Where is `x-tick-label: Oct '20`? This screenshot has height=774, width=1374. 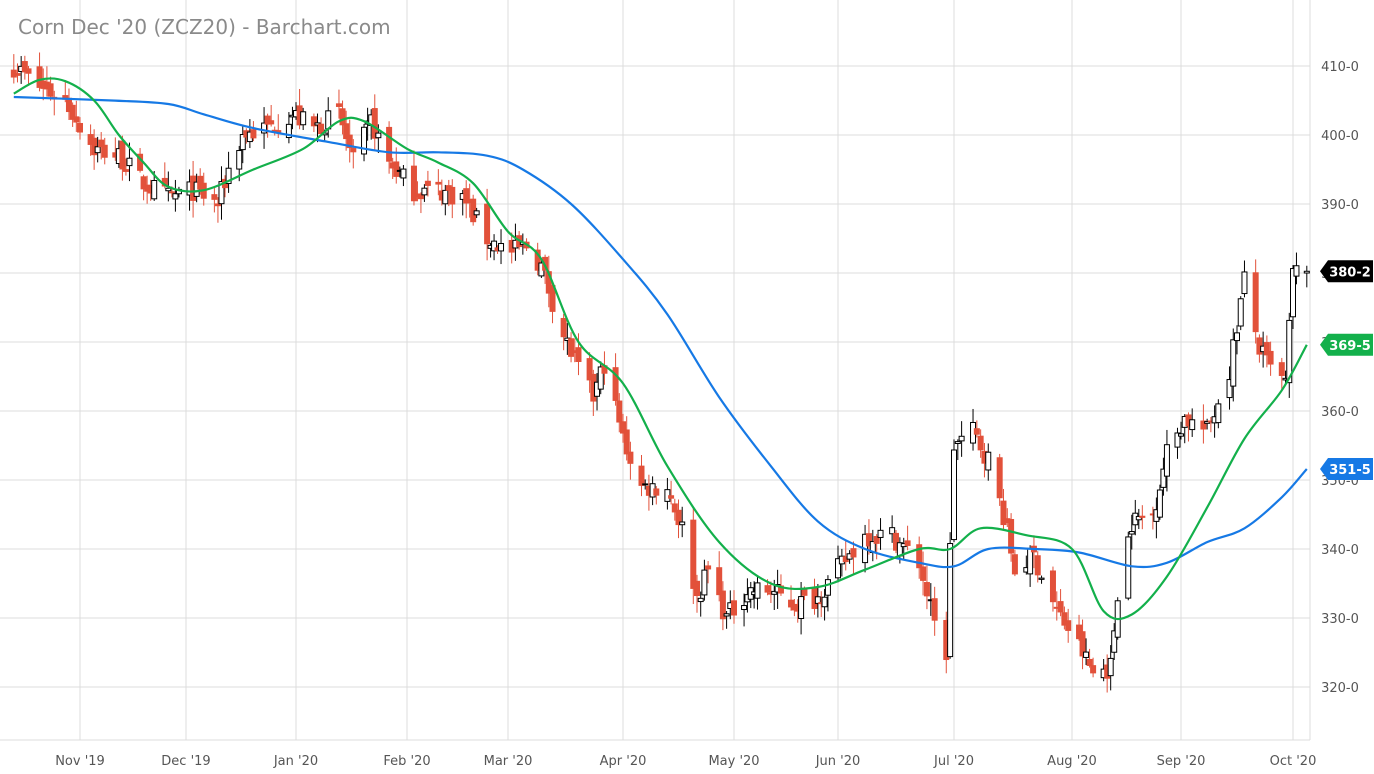 x-tick-label: Oct '20 is located at coordinates (1293, 761).